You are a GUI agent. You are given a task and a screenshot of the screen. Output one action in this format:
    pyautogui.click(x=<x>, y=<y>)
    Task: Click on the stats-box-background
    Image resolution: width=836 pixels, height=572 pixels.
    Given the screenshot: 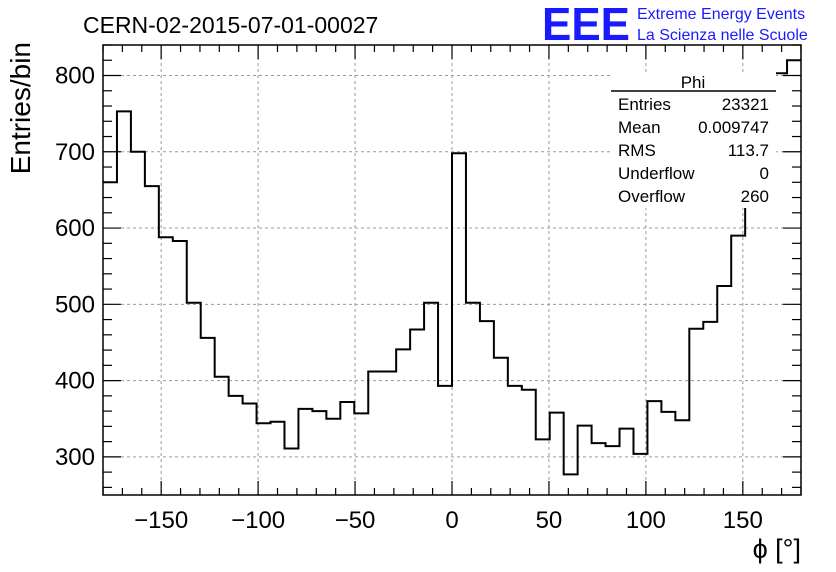 What is the action you would take?
    pyautogui.click(x=693, y=140)
    